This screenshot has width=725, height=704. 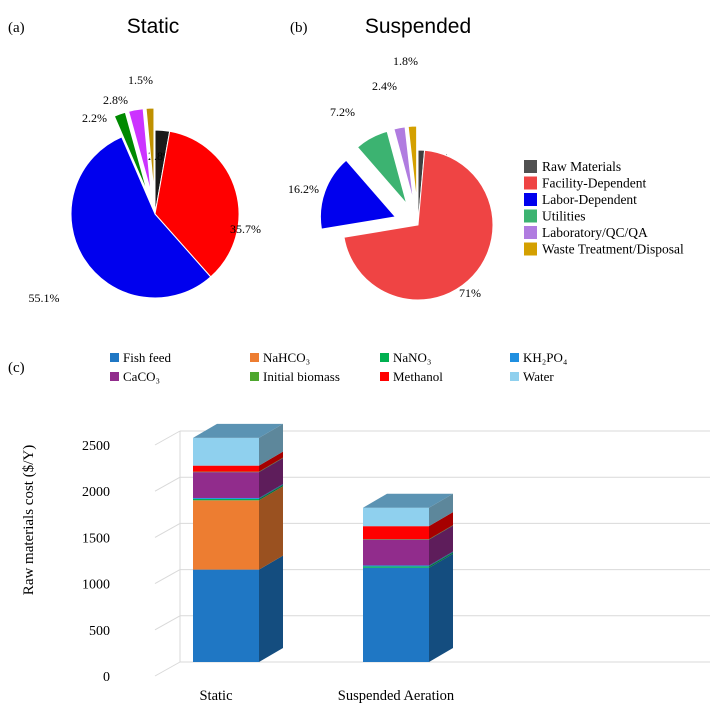 What do you see at coordinates (271, 465) in the screenshot?
I see `bar-side-static-initial-biomass` at bounding box center [271, 465].